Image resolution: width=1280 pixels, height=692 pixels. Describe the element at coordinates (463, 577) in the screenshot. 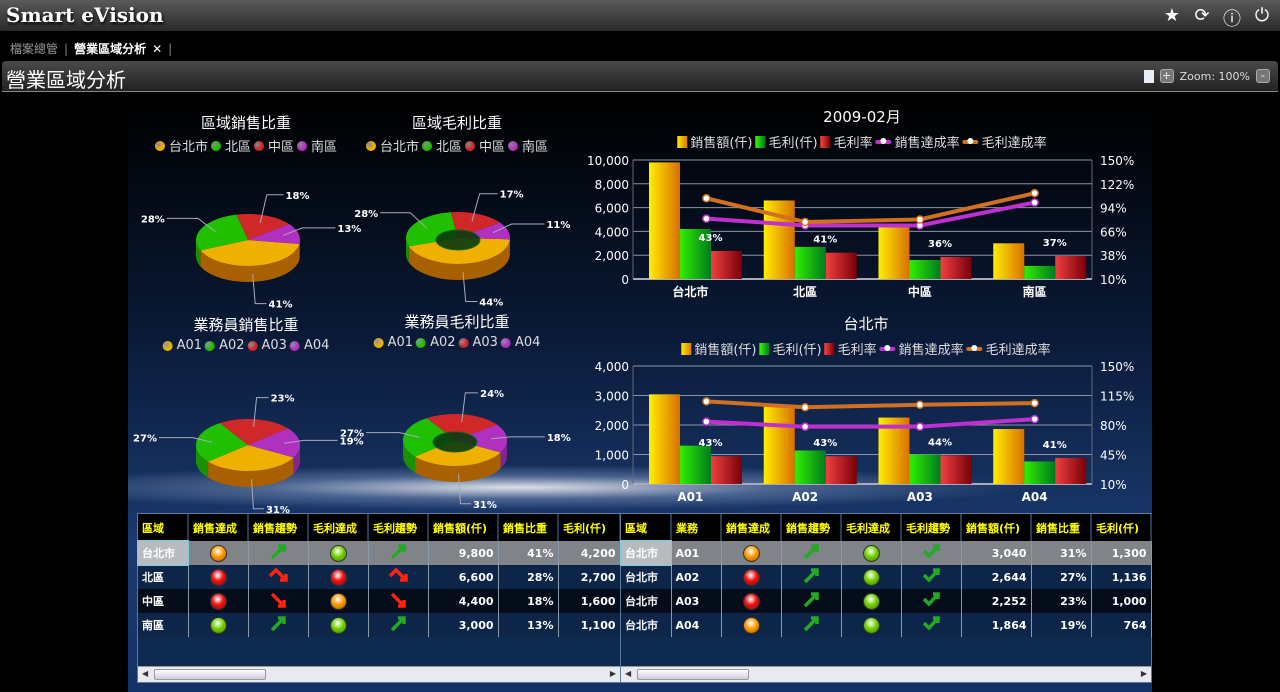

I see `table-cell: 6,600` at that location.